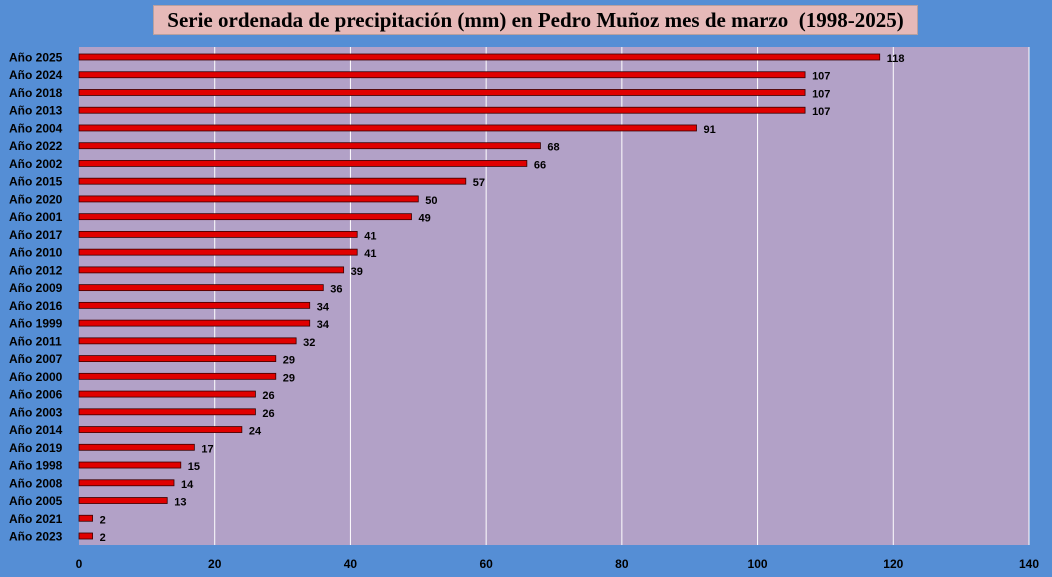 This screenshot has width=1052, height=577. What do you see at coordinates (36, 111) in the screenshot?
I see `category-label: Año 2013` at bounding box center [36, 111].